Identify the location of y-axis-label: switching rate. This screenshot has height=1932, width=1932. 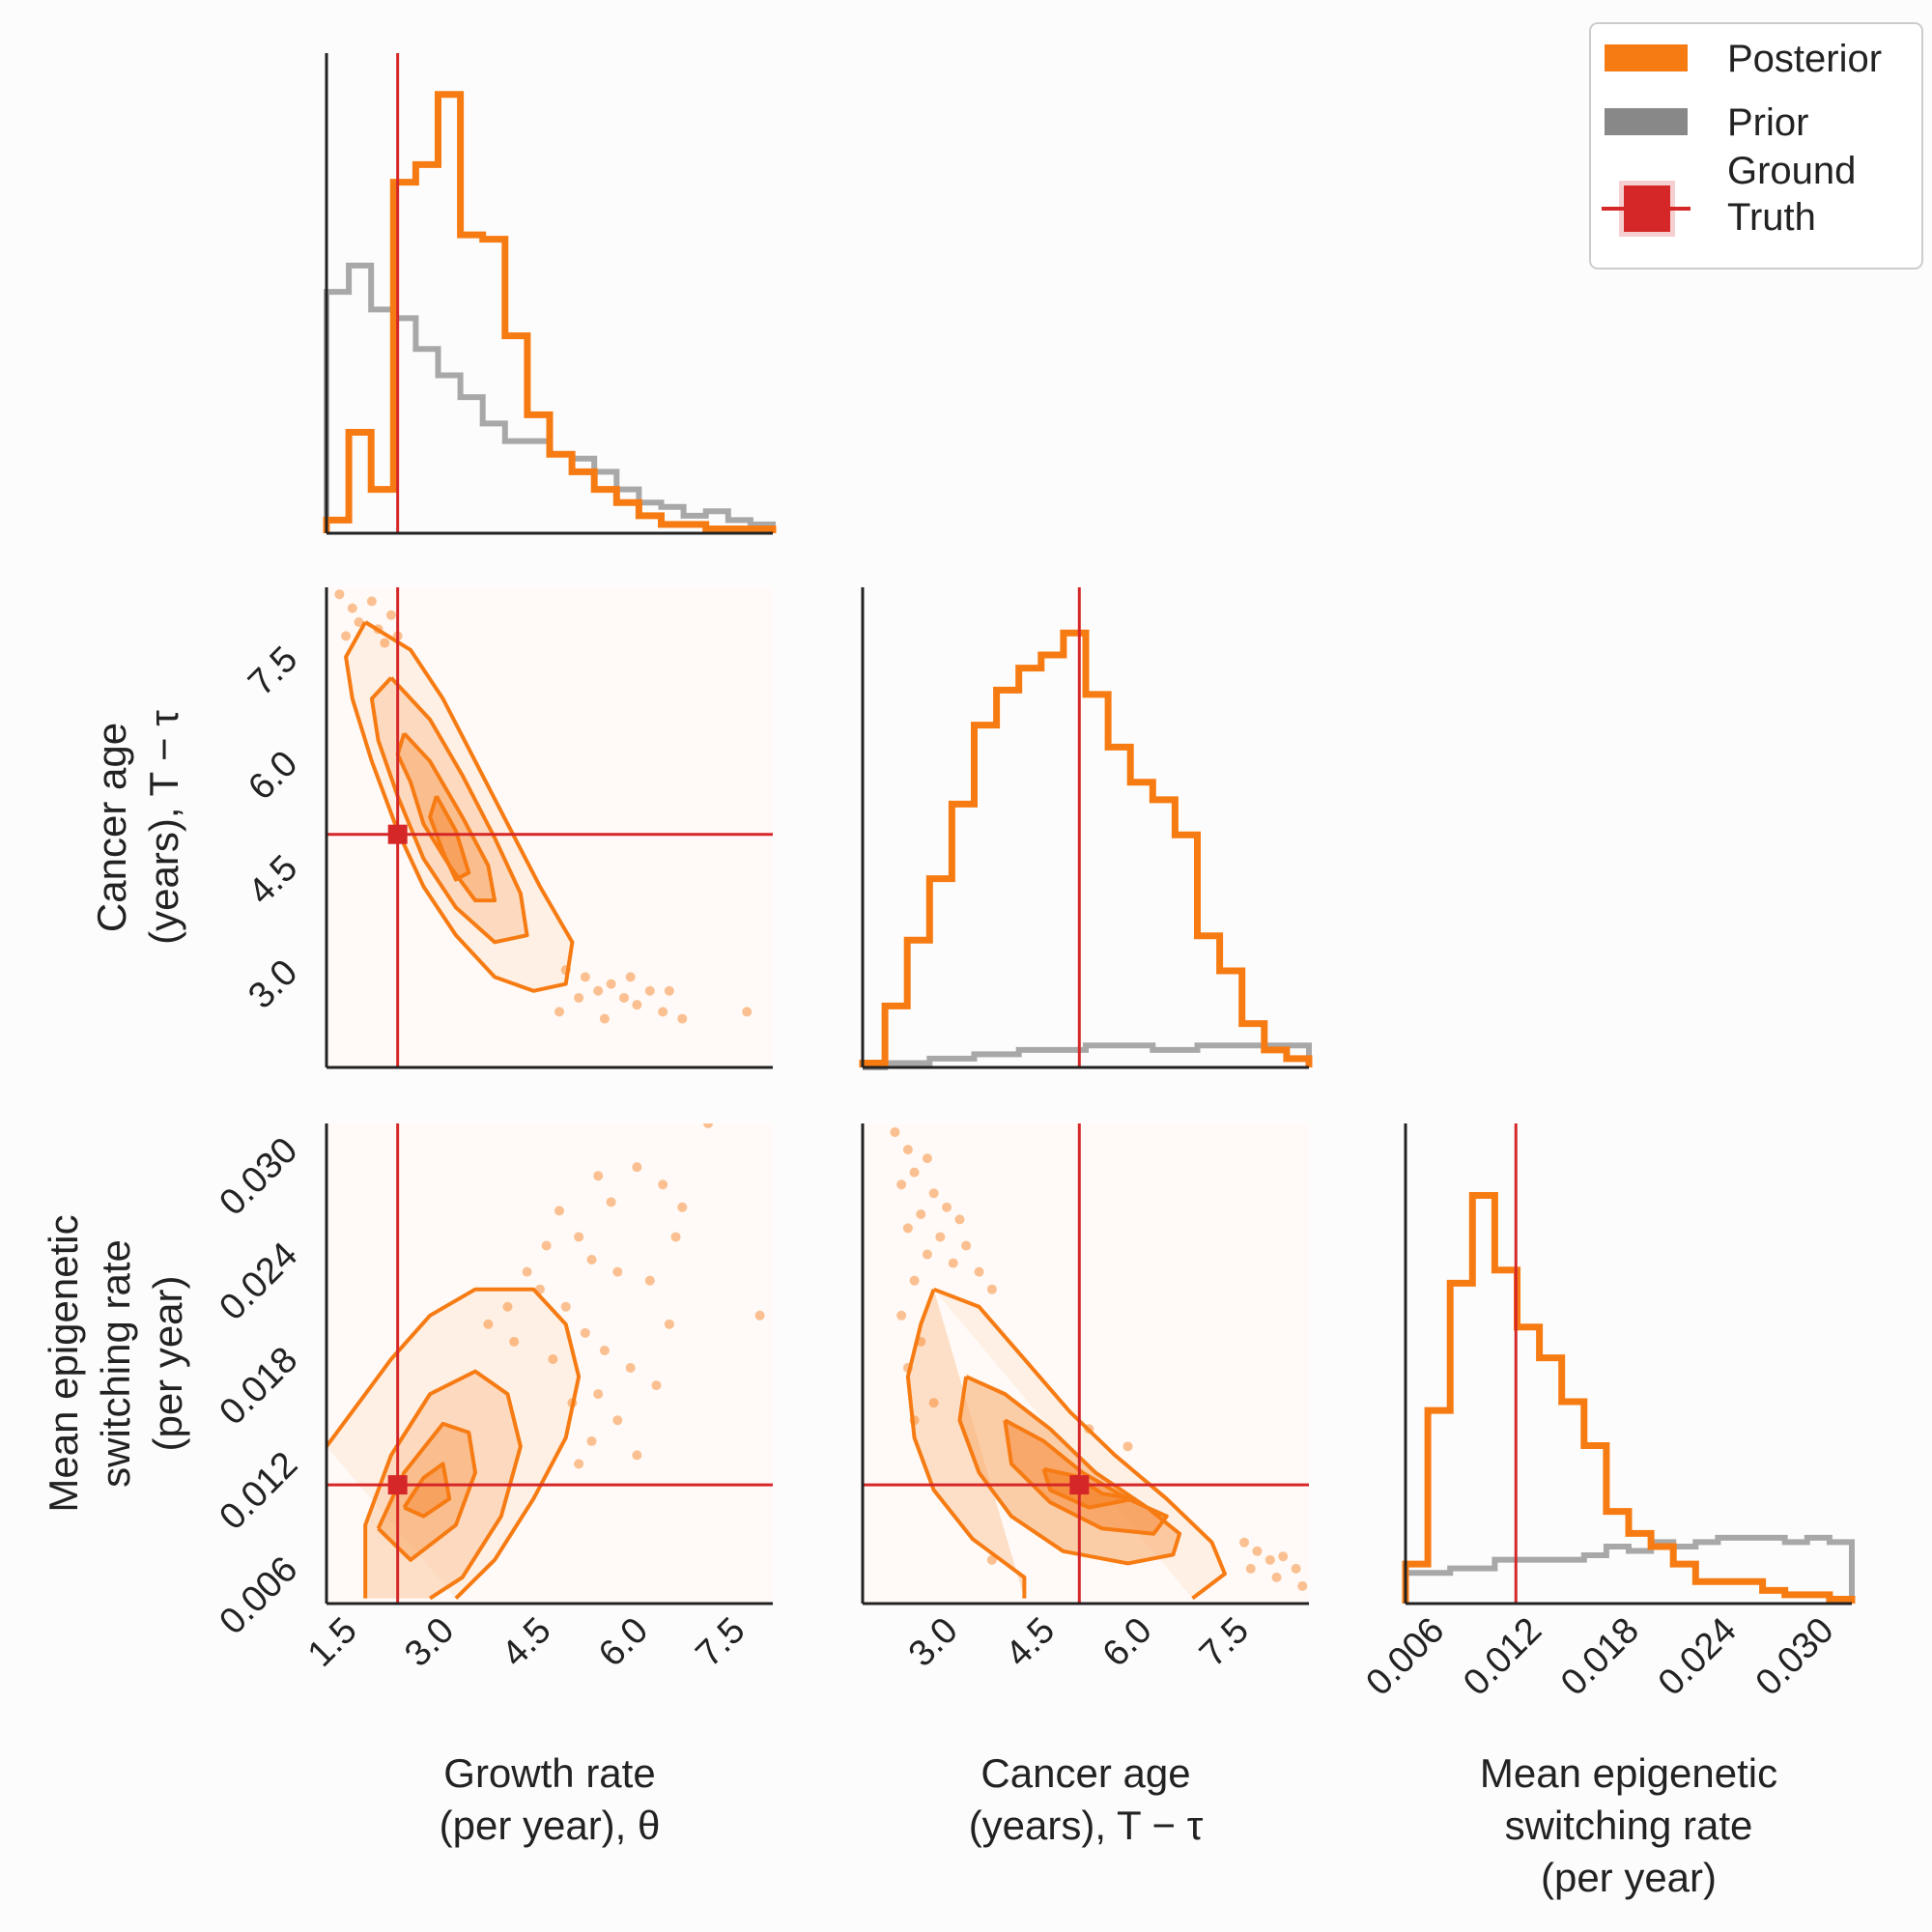
(115, 1363).